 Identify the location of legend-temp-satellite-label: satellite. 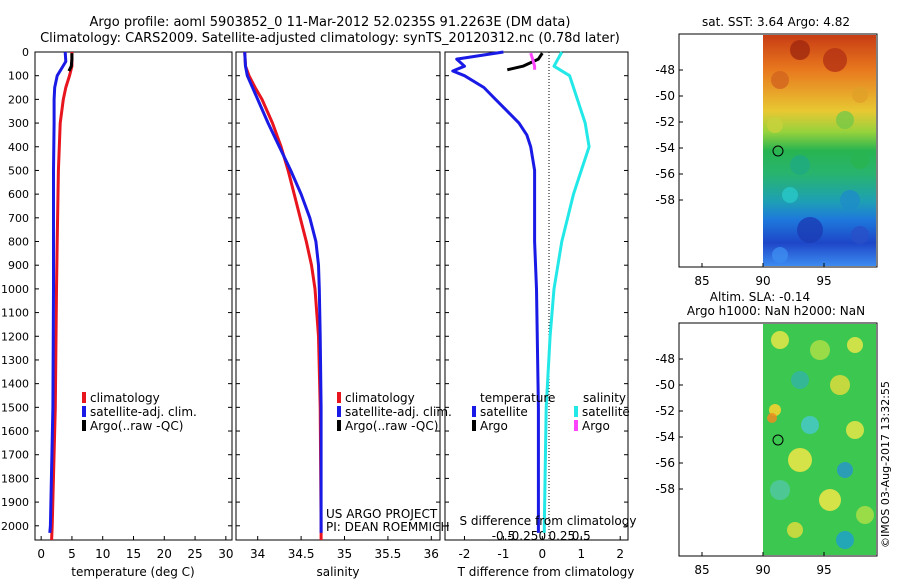
(504, 412).